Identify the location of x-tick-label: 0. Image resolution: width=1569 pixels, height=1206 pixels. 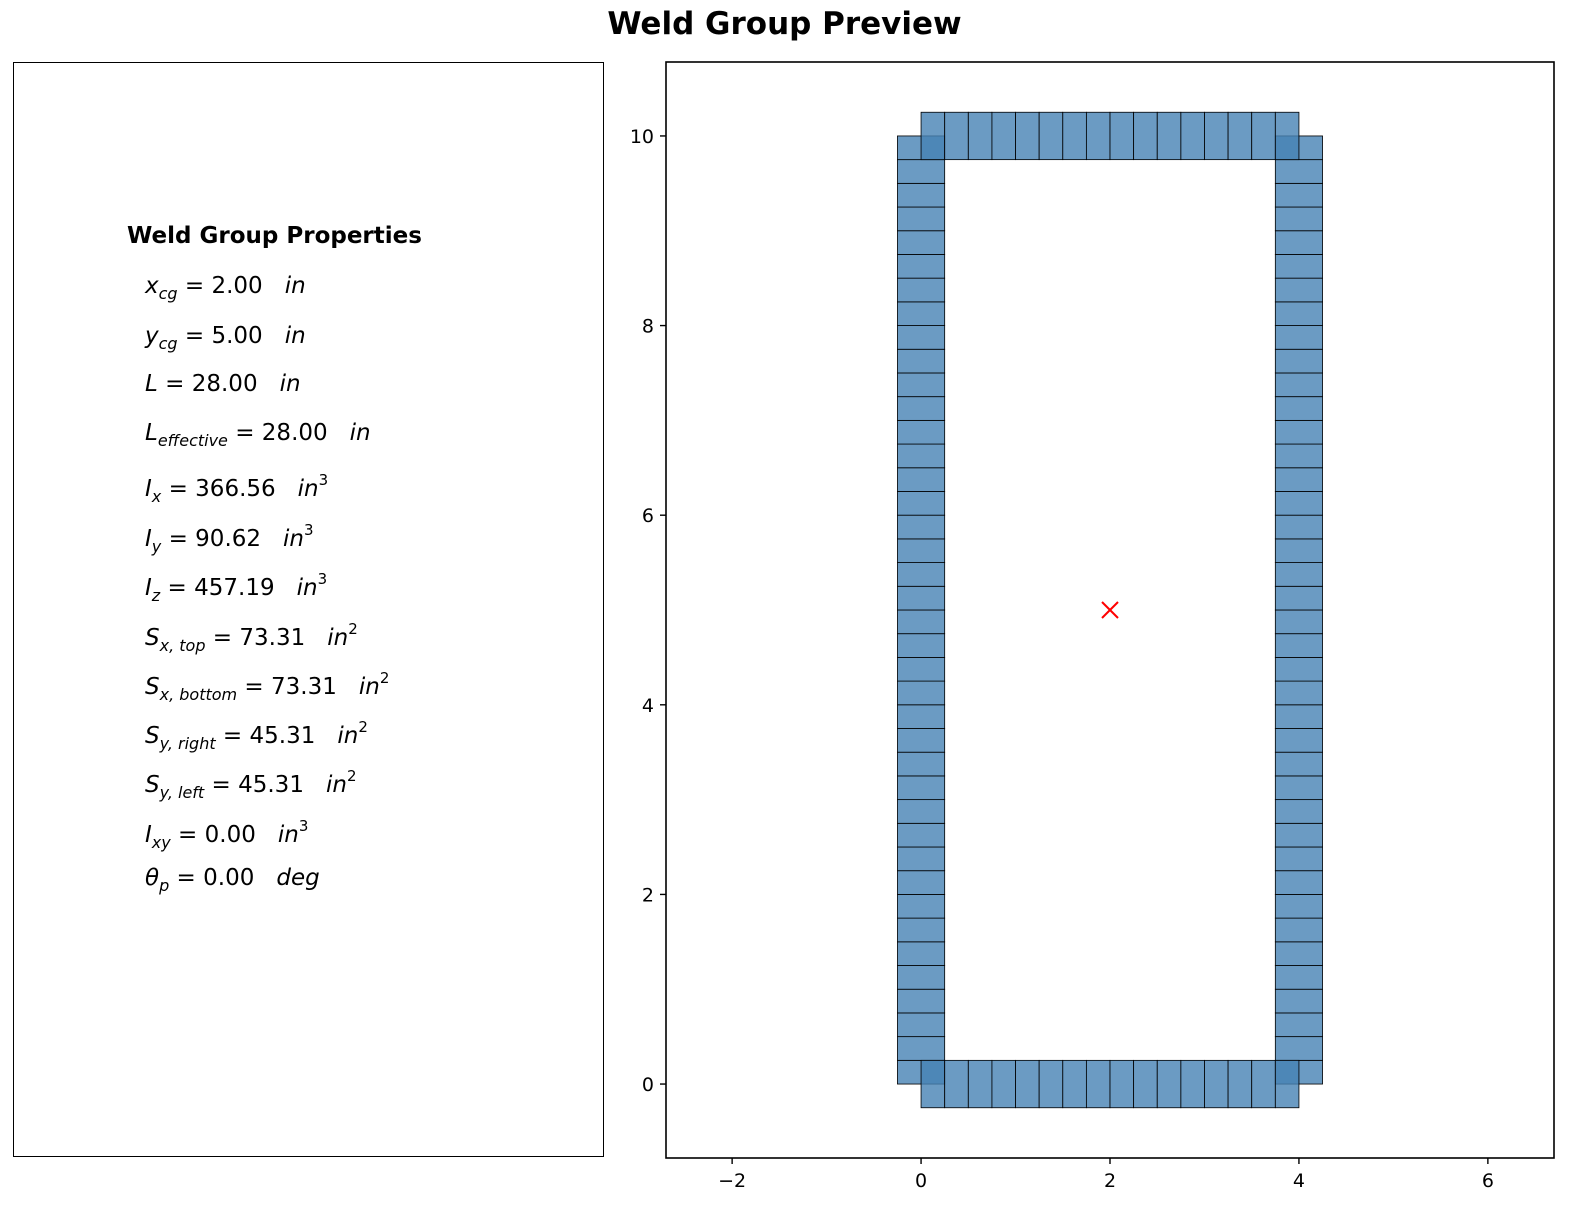
(921, 1181).